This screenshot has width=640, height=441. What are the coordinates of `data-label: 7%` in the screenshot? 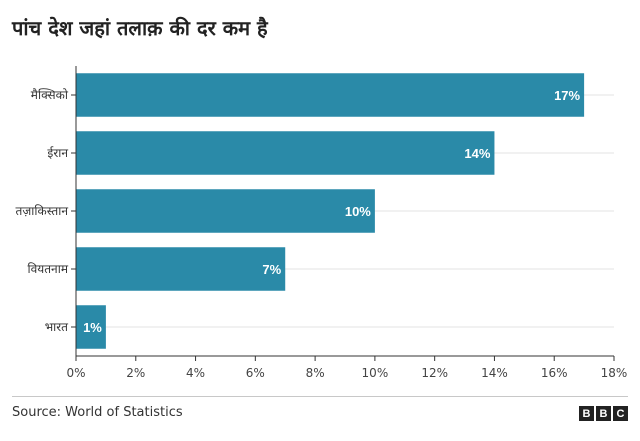 It's located at (271, 269).